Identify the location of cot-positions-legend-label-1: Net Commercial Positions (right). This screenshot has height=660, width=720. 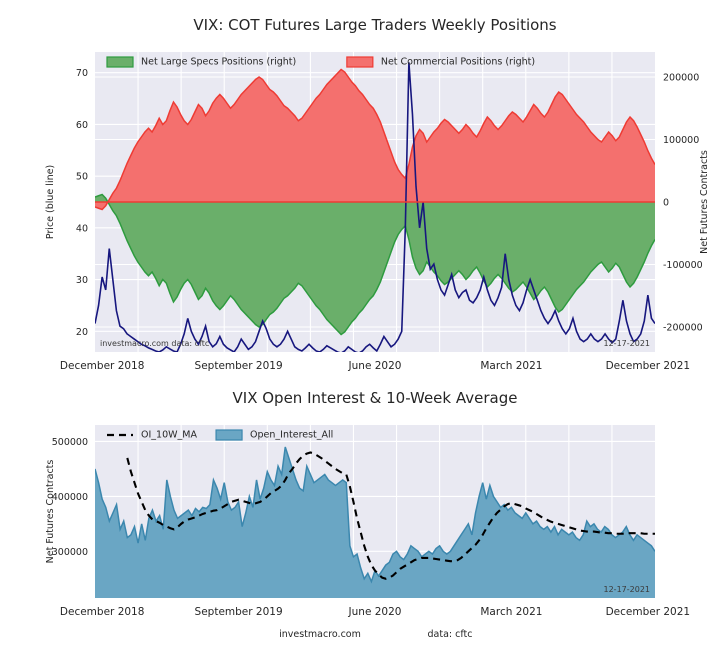
(458, 62).